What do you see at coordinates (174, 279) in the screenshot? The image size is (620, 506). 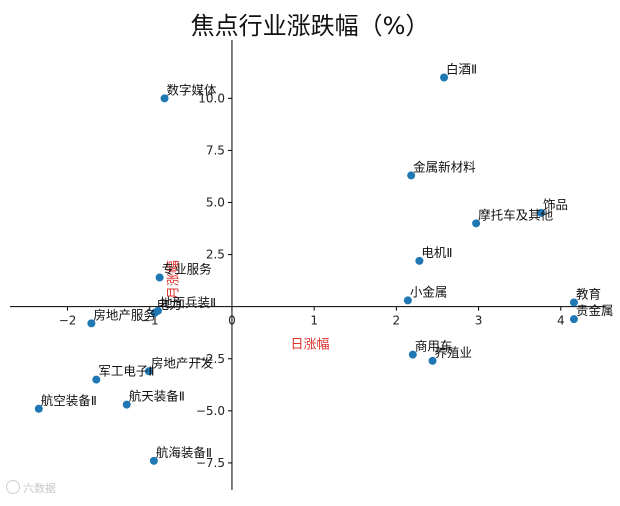 I see `y-axis-label: 月涨幅` at bounding box center [174, 279].